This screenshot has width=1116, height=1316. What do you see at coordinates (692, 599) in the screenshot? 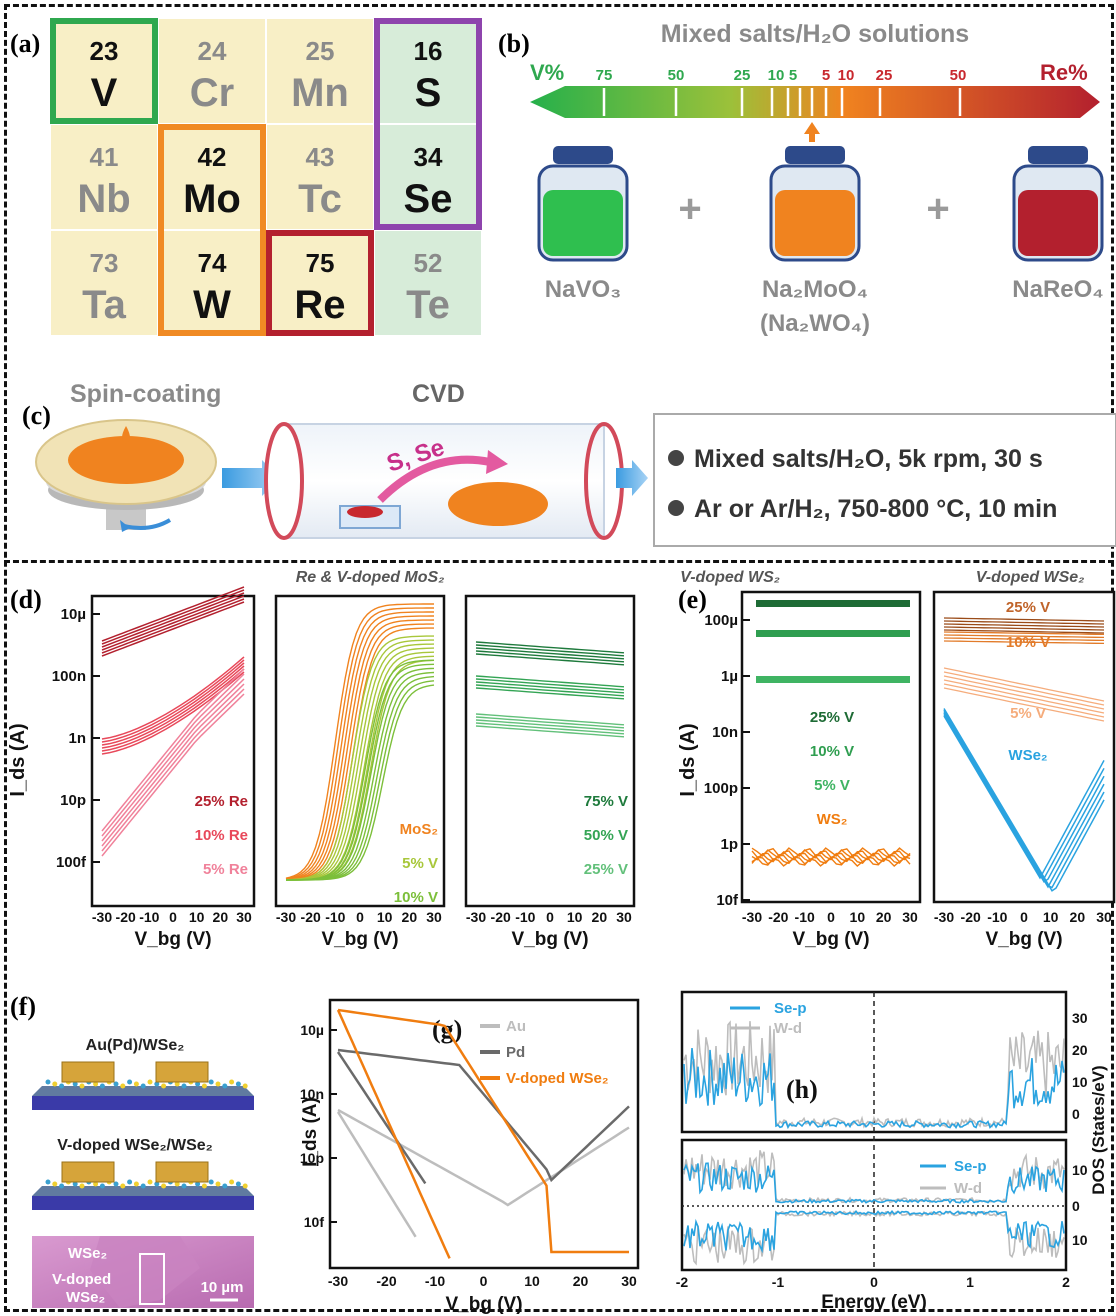
I see `panel-label-e: (e)` at bounding box center [692, 599].